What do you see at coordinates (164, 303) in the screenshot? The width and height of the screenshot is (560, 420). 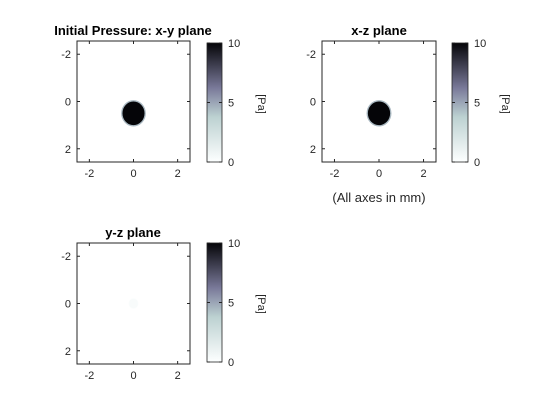 I see `panel-yz: y-z plane -2 0 2 -2 0 2 0 5 10 [Pa]` at bounding box center [164, 303].